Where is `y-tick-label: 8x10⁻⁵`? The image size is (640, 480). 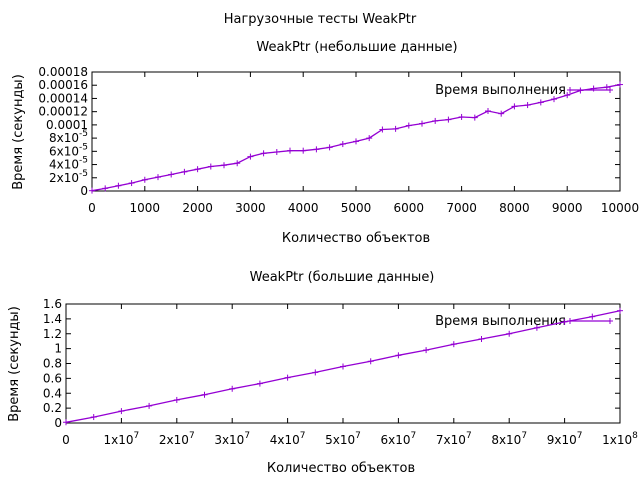
y-tick-label: 8x10⁻⁵ is located at coordinates (68, 137).